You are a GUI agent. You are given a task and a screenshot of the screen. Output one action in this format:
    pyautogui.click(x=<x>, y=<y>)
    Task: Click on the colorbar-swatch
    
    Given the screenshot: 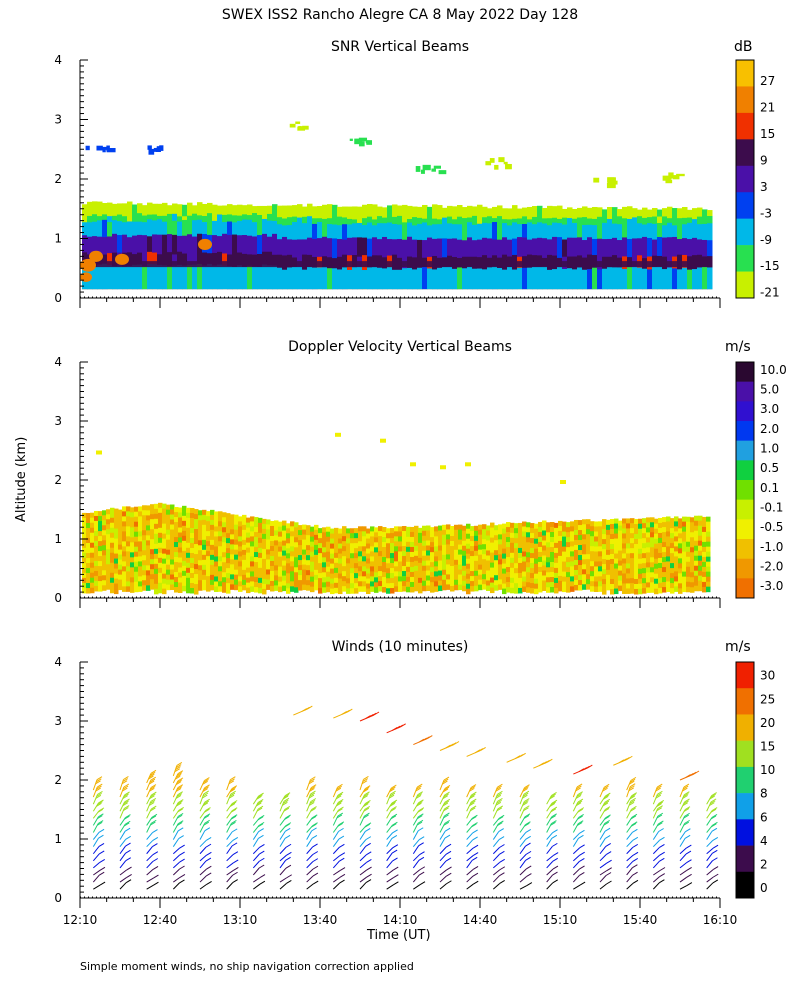 What is the action you would take?
    pyautogui.click(x=745, y=470)
    